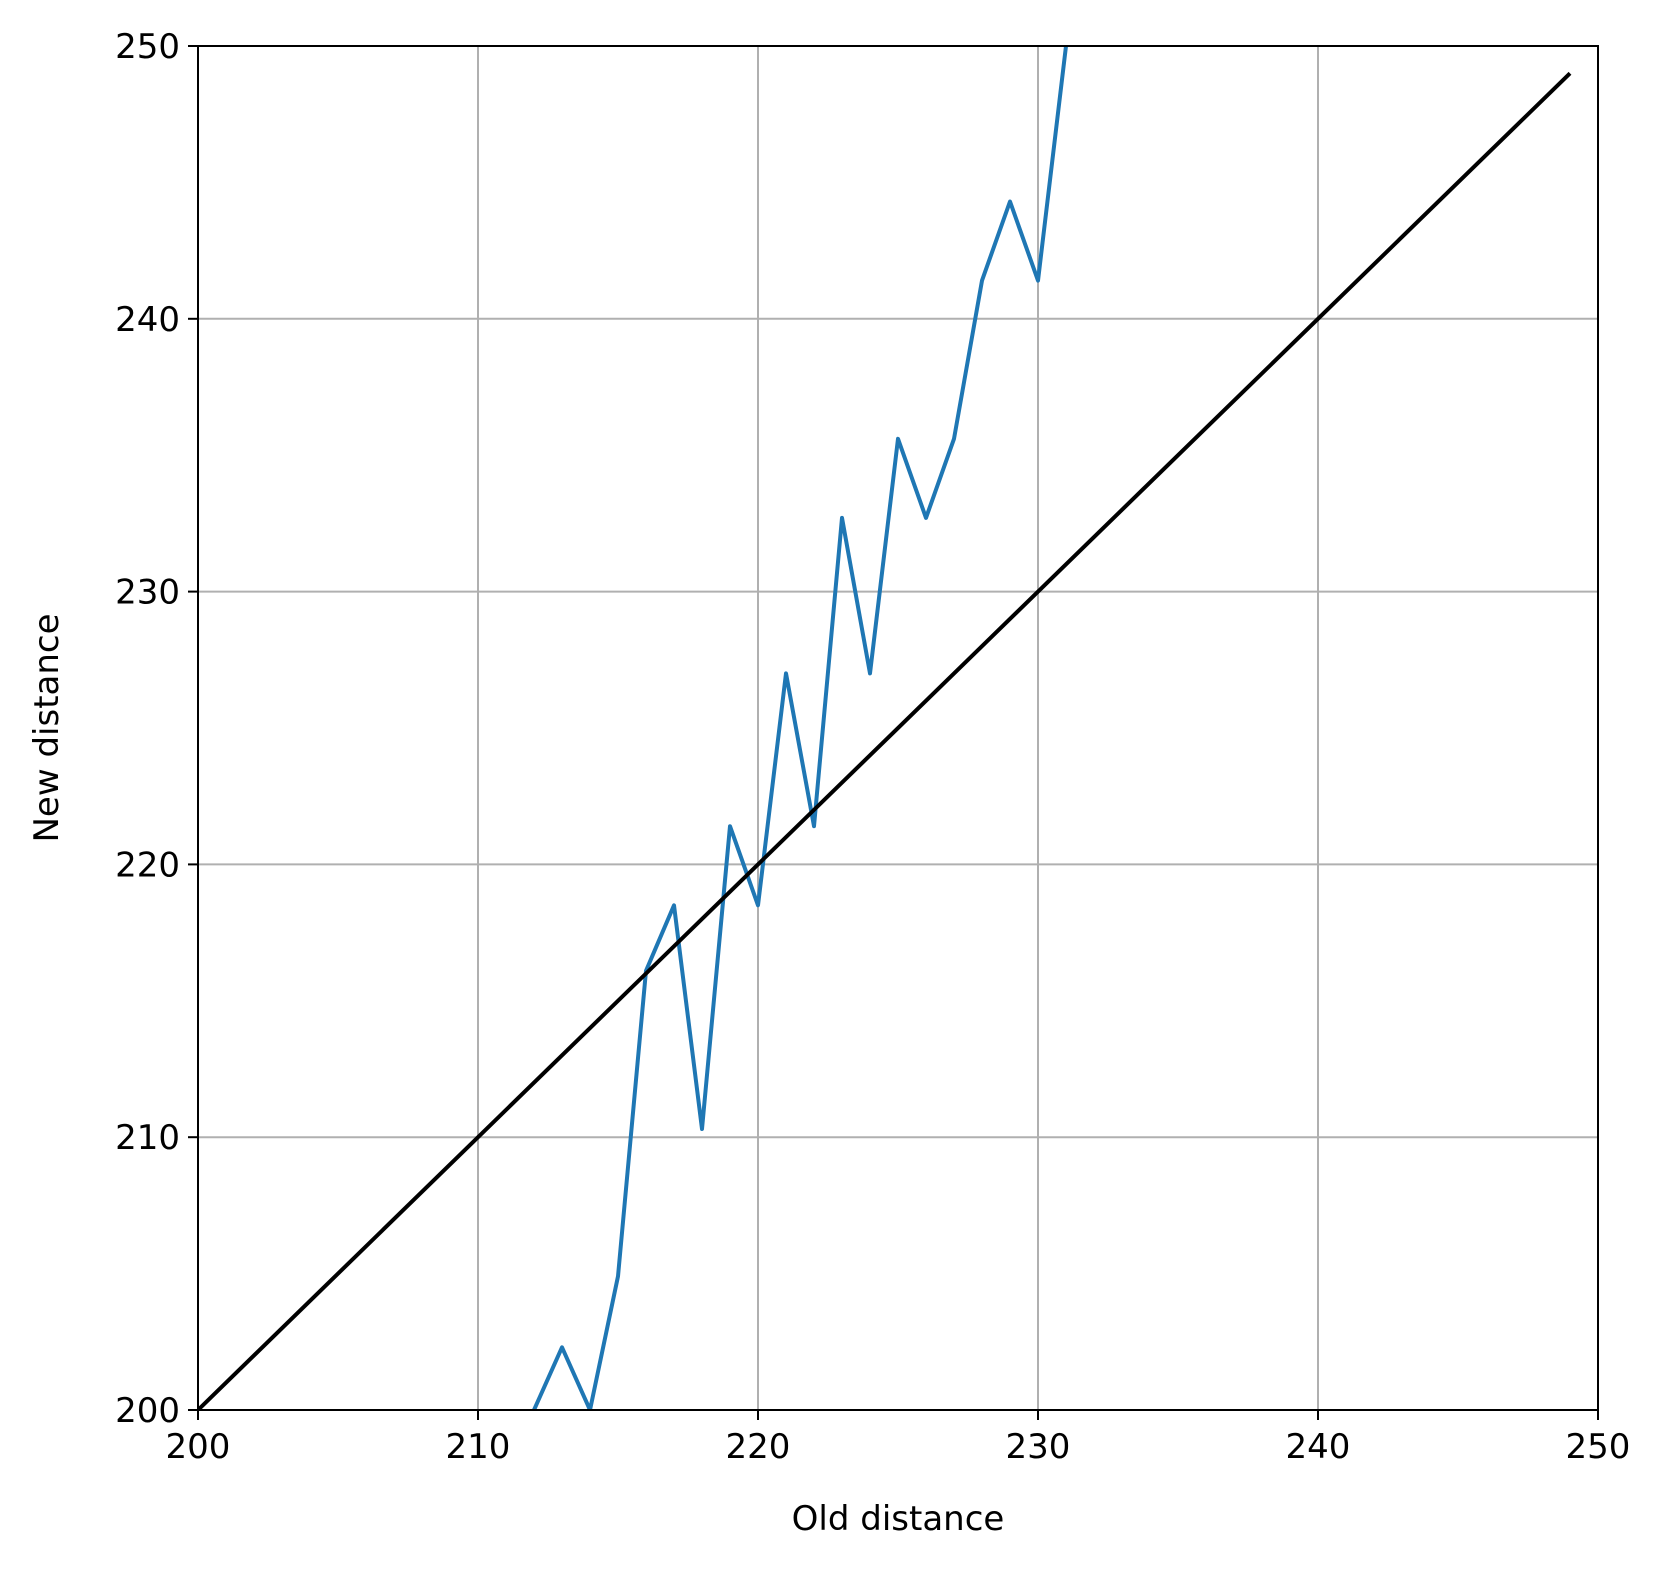 This screenshot has height=1569, width=1662. I want to click on x-tick-label: 220, so click(758, 1447).